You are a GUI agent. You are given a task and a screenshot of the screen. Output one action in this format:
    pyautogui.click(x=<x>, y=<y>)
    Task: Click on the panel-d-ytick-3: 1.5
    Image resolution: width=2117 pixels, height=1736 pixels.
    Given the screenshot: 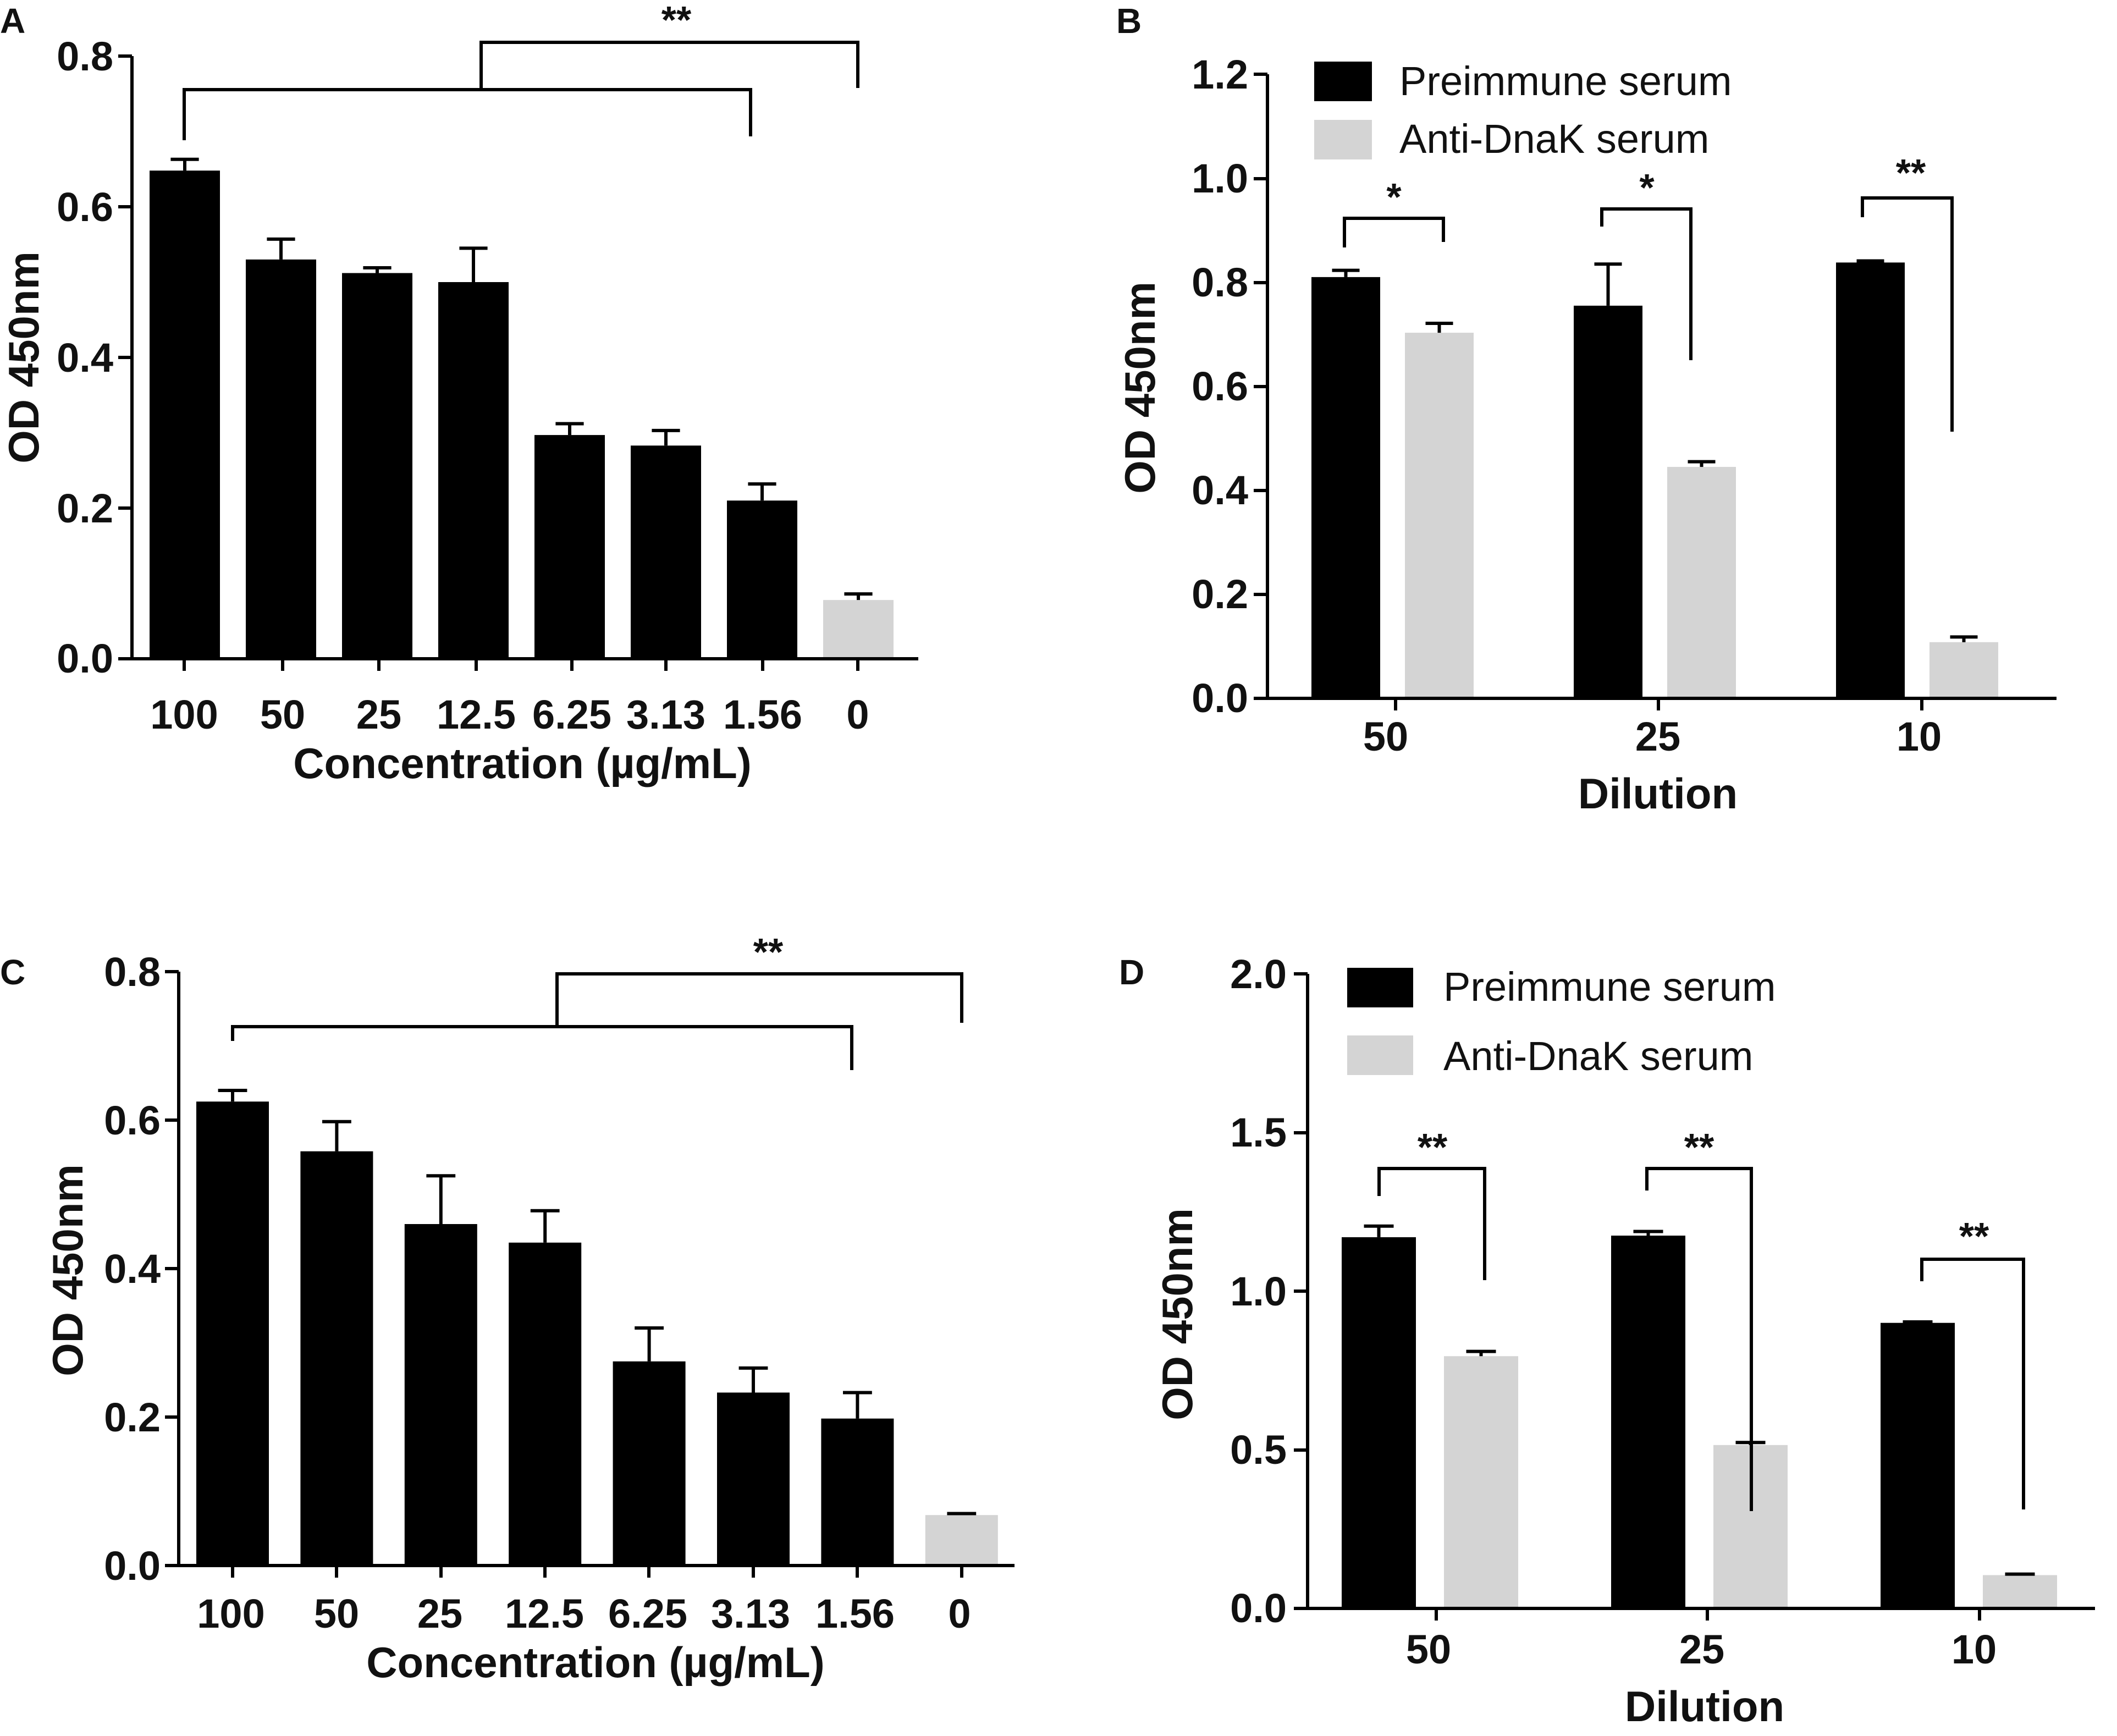 What is the action you would take?
    pyautogui.click(x=1258, y=1133)
    